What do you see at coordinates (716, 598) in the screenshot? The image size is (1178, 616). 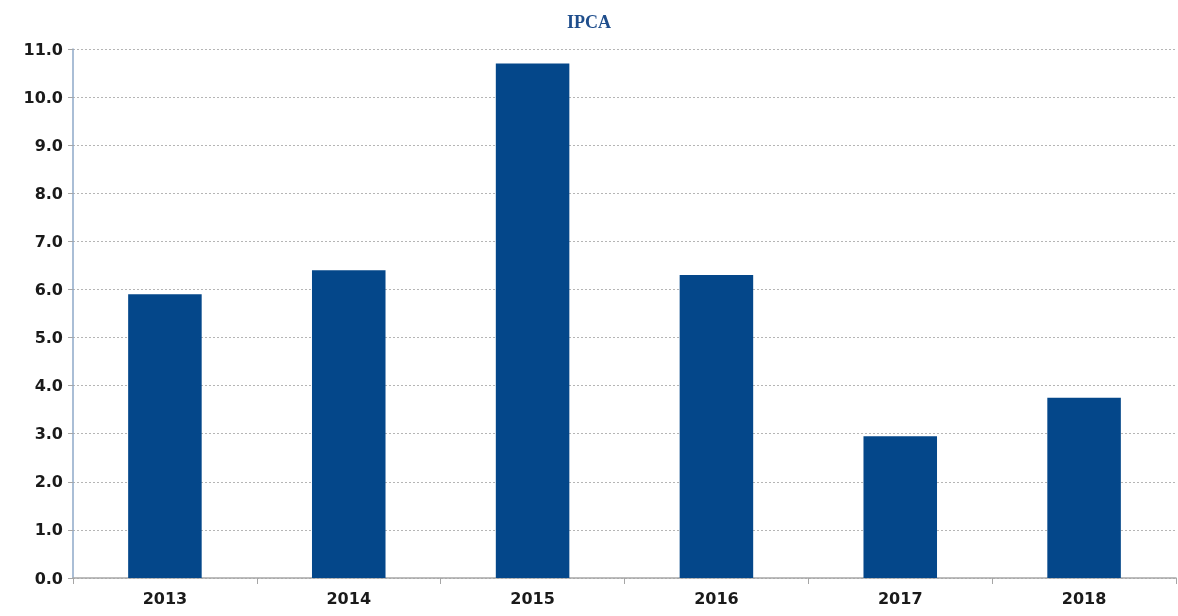 I see `x-tick-label: 2016` at bounding box center [716, 598].